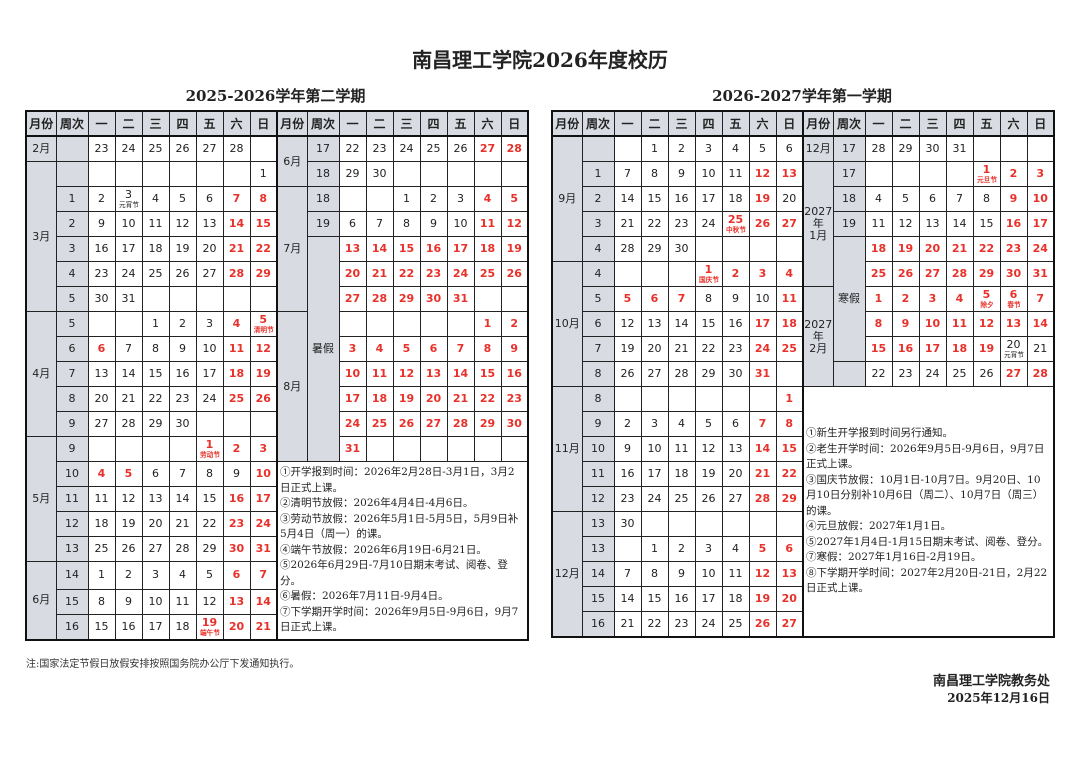  Describe the element at coordinates (598, 249) in the screenshot. I see `week-number: 4` at that location.